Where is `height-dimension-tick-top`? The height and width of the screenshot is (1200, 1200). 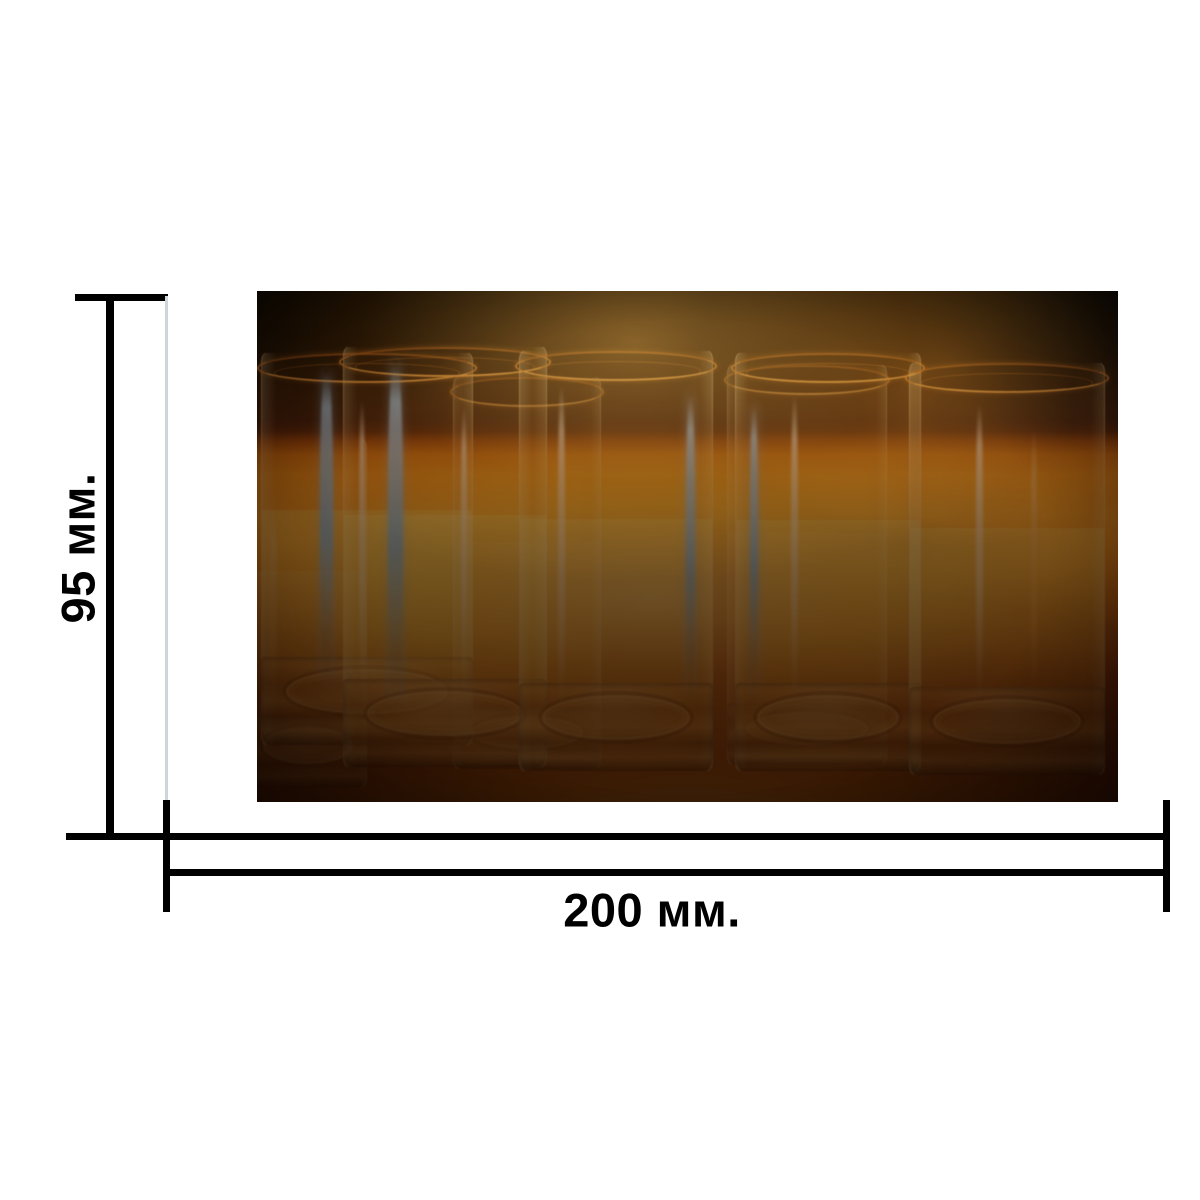
height-dimension-tick-top is located at coordinates (121, 297).